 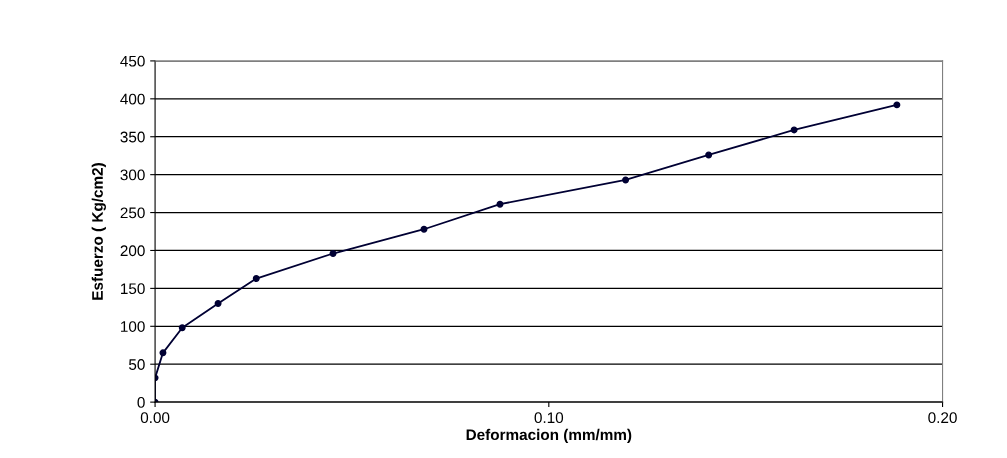 I want to click on x-axis-title: Deformacion (mm/mm), so click(x=549, y=436).